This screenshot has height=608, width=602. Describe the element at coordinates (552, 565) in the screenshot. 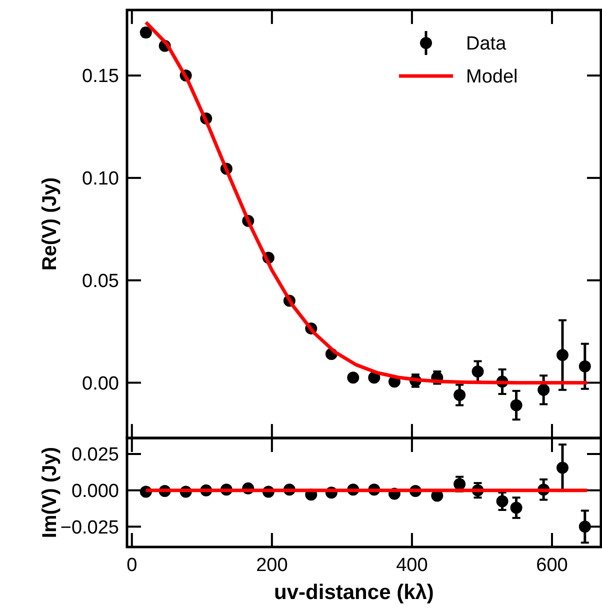

I see `x-tick-label: 600` at that location.